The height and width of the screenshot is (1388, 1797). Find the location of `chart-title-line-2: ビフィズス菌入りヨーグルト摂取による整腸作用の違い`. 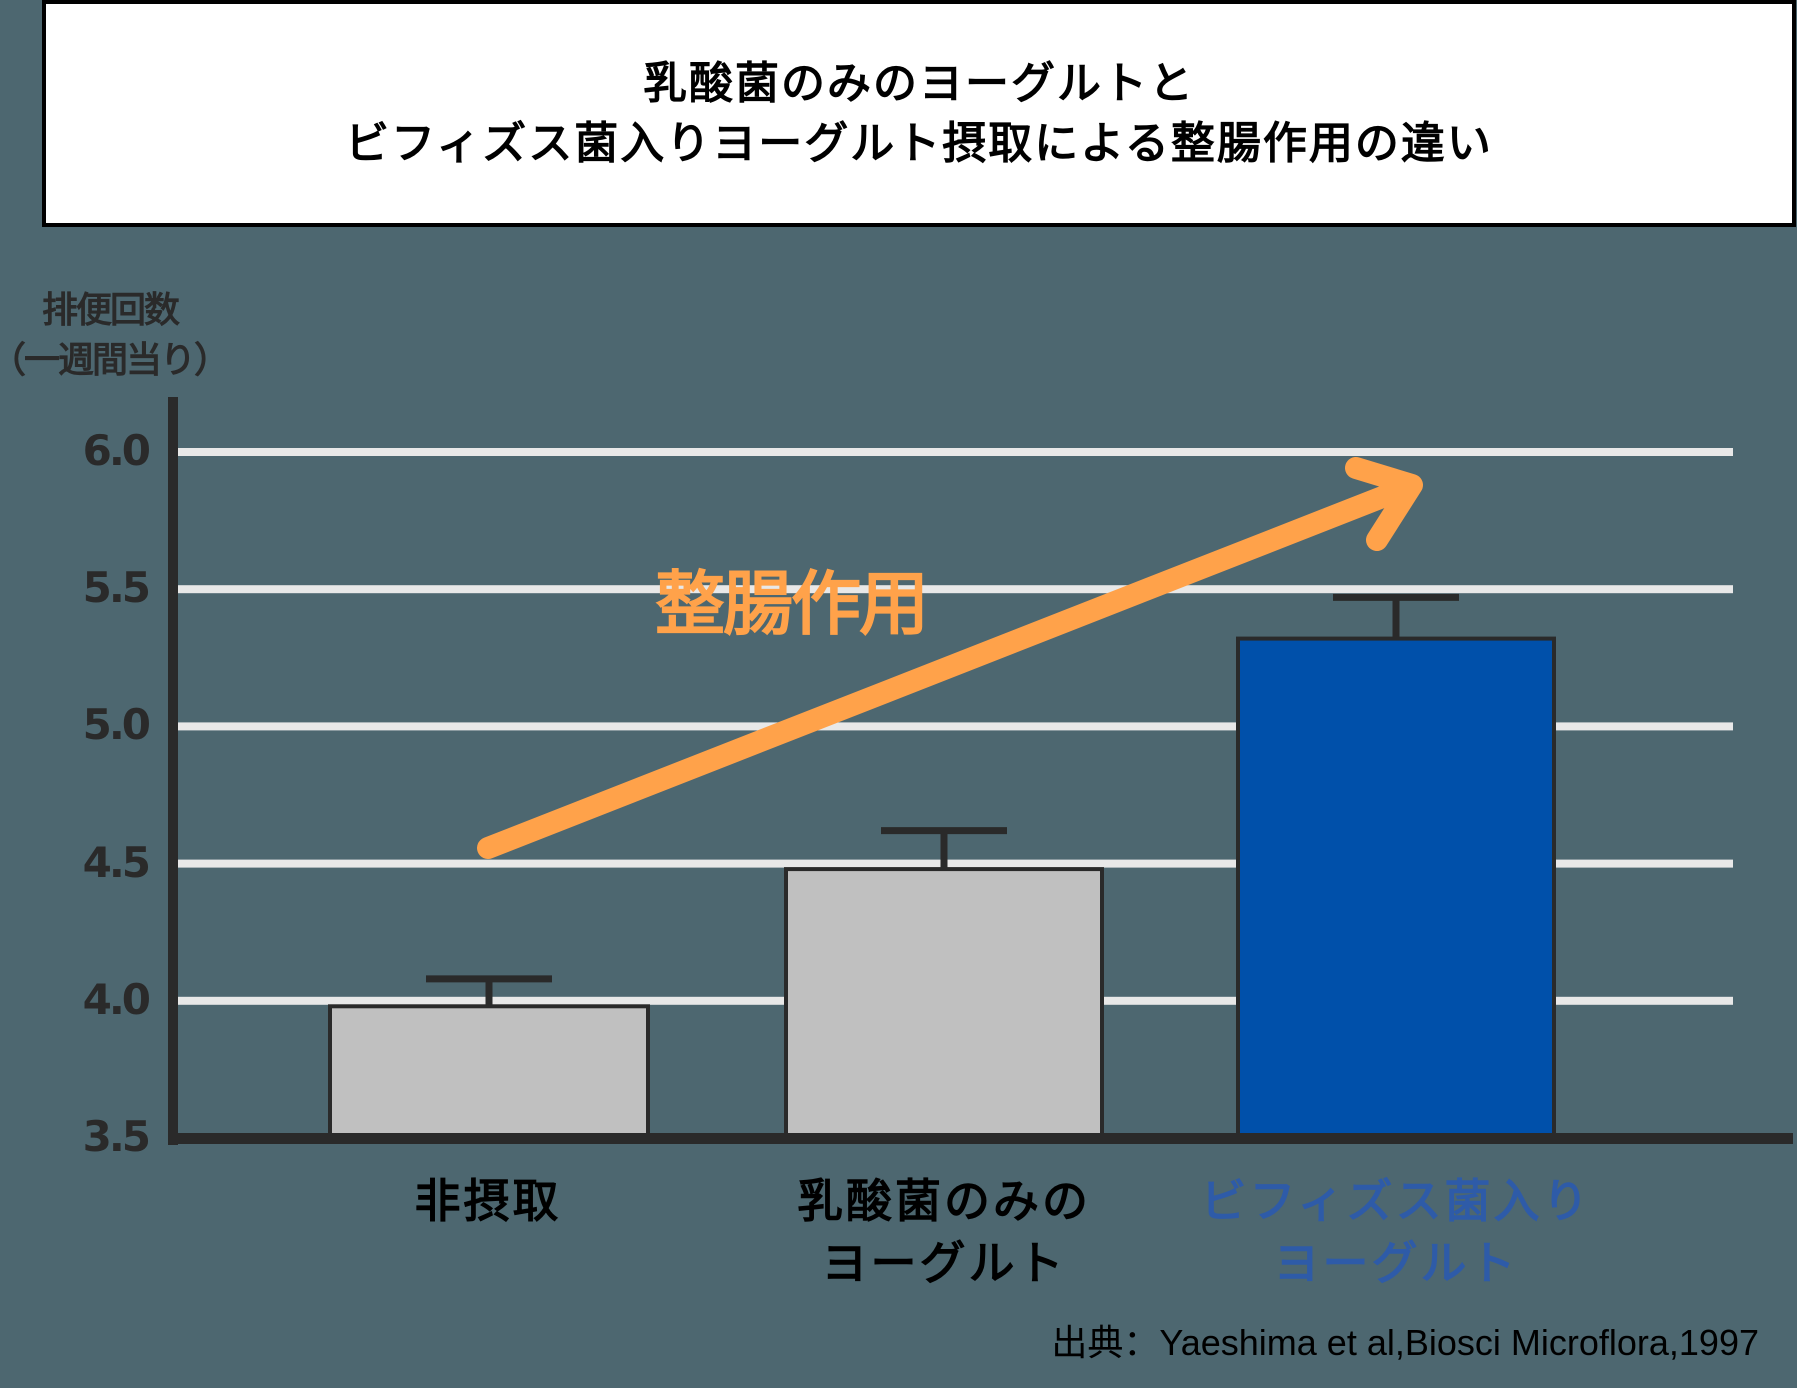

chart-title-line-2: ビフィズス菌入りヨーグルト摂取による整腸作用の違い is located at coordinates (919, 143).